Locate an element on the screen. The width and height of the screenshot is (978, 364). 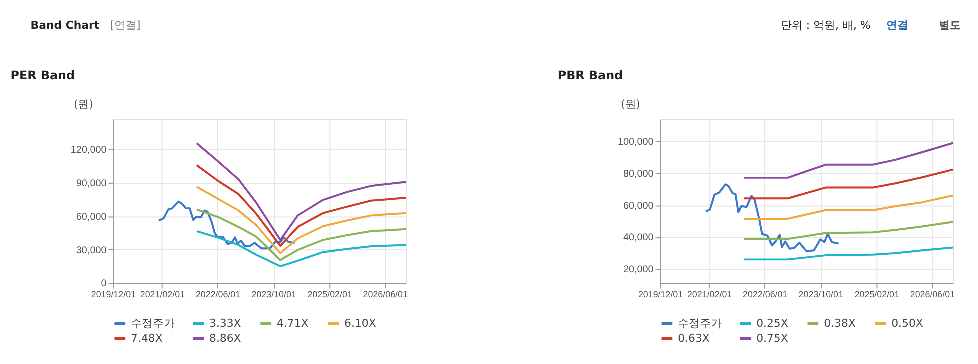
legend-label: 0.50X is located at coordinates (908, 323).